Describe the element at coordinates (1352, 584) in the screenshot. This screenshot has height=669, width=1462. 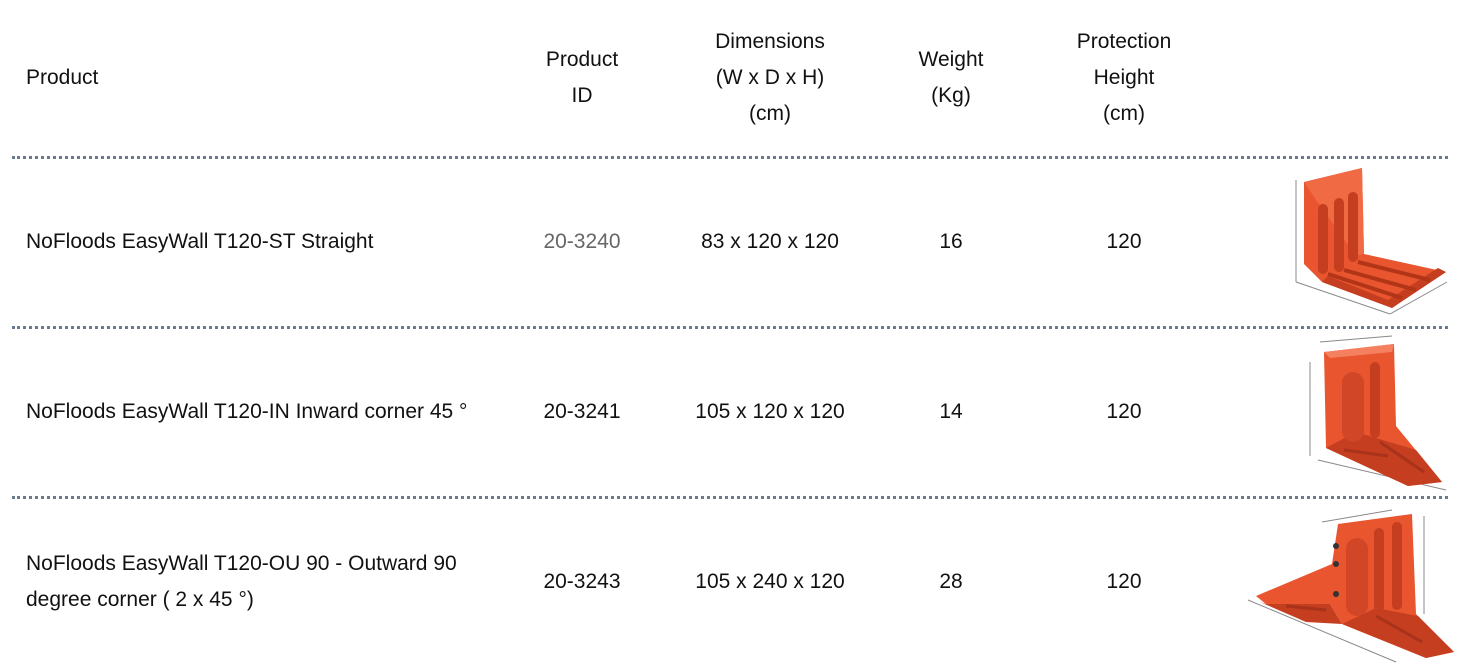
I see `outward-corner-illustration-icon` at that location.